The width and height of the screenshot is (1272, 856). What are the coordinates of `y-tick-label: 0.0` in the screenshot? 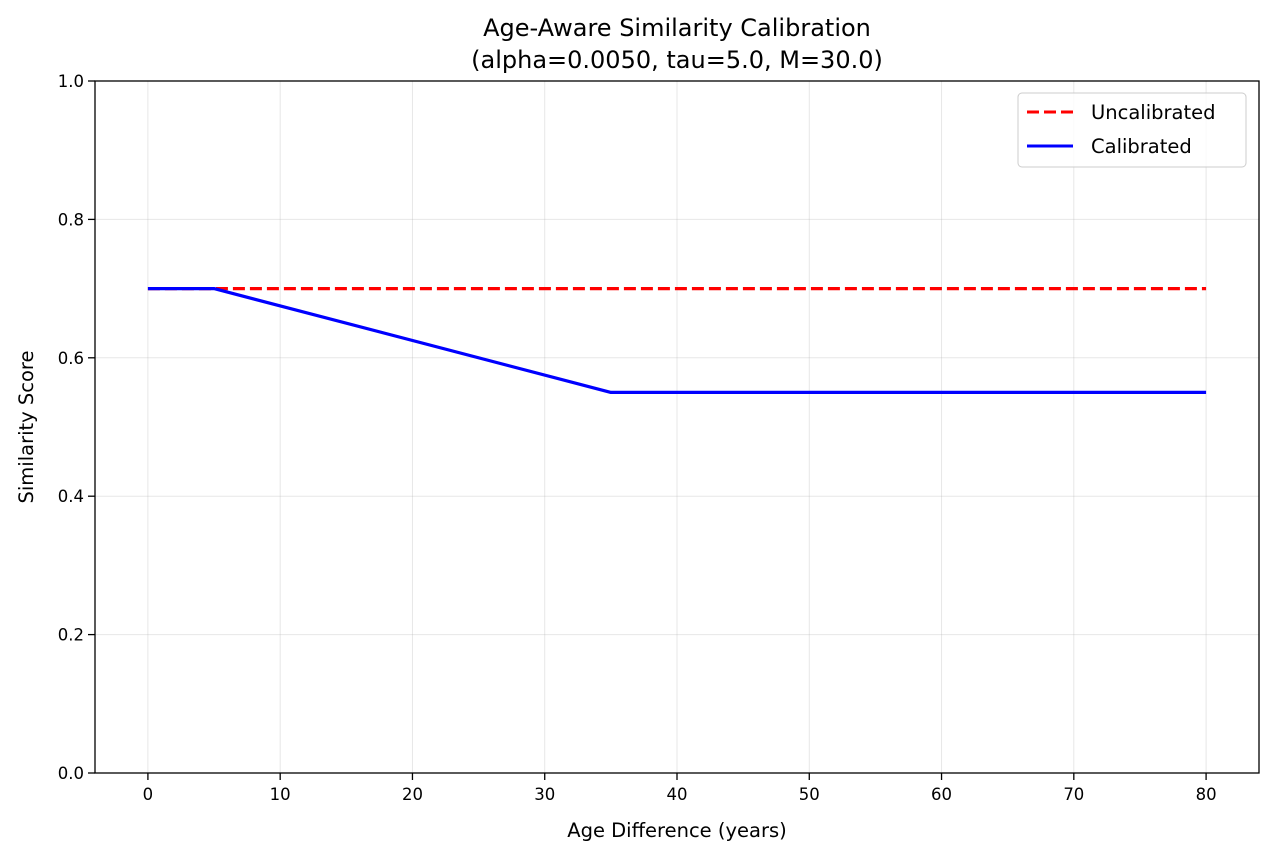 It's located at (71, 773).